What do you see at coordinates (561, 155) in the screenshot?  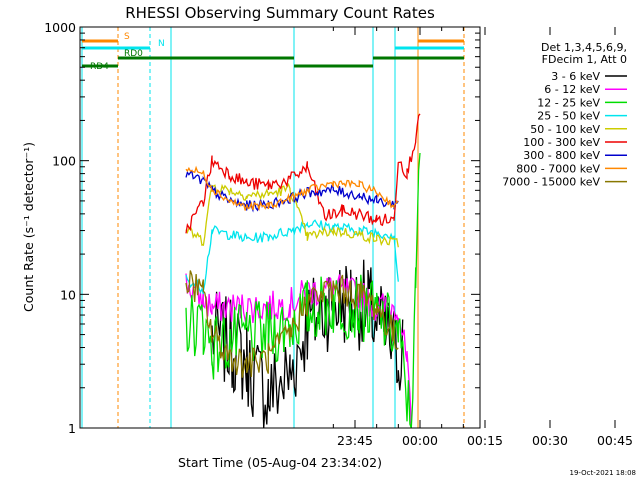 I see `legend-label: 300 - 800 keV` at bounding box center [561, 155].